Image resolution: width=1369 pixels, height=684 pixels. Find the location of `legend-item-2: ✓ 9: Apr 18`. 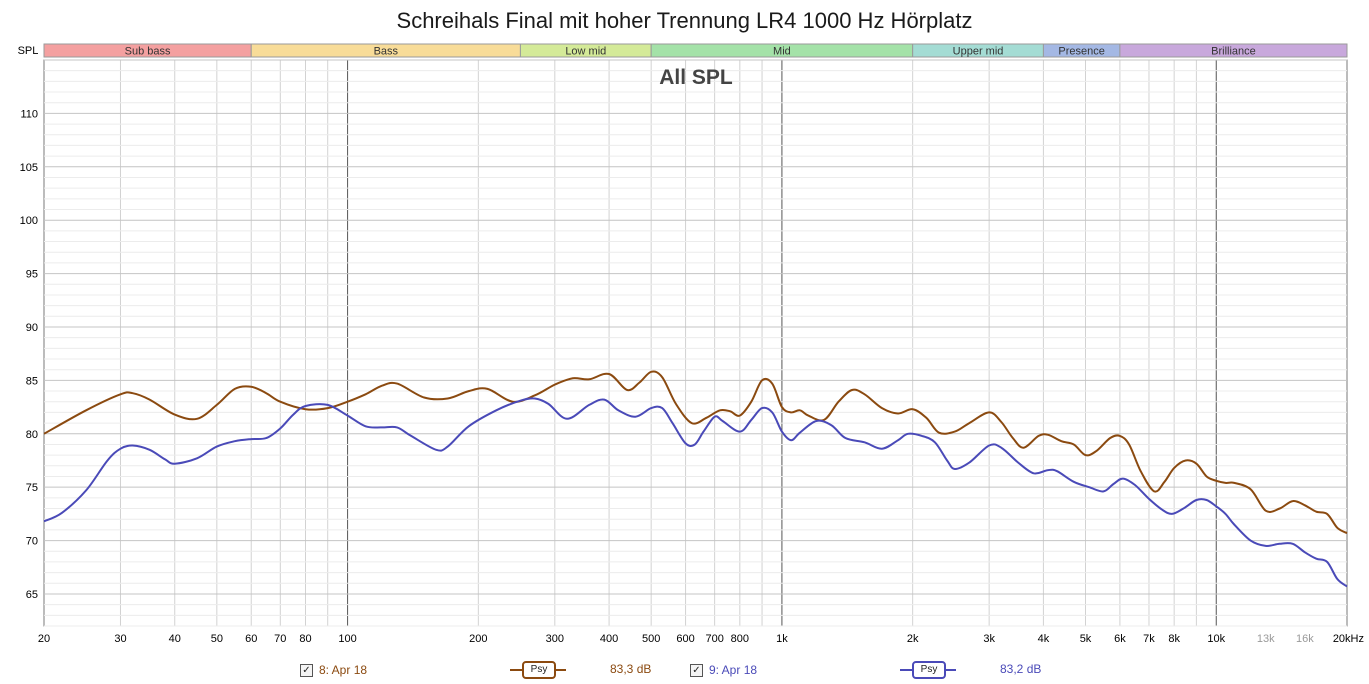

legend-item-2: ✓ 9: Apr 18 is located at coordinates (723, 670).